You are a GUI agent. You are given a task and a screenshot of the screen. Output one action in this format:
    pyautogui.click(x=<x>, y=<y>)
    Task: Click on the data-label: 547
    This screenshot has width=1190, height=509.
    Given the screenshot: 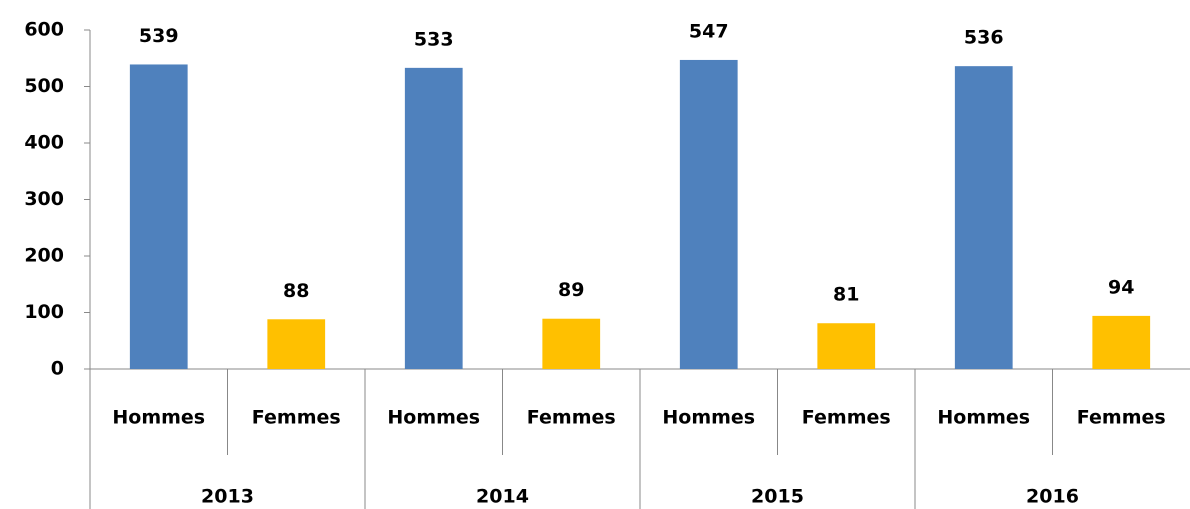 What is the action you would take?
    pyautogui.click(x=709, y=31)
    